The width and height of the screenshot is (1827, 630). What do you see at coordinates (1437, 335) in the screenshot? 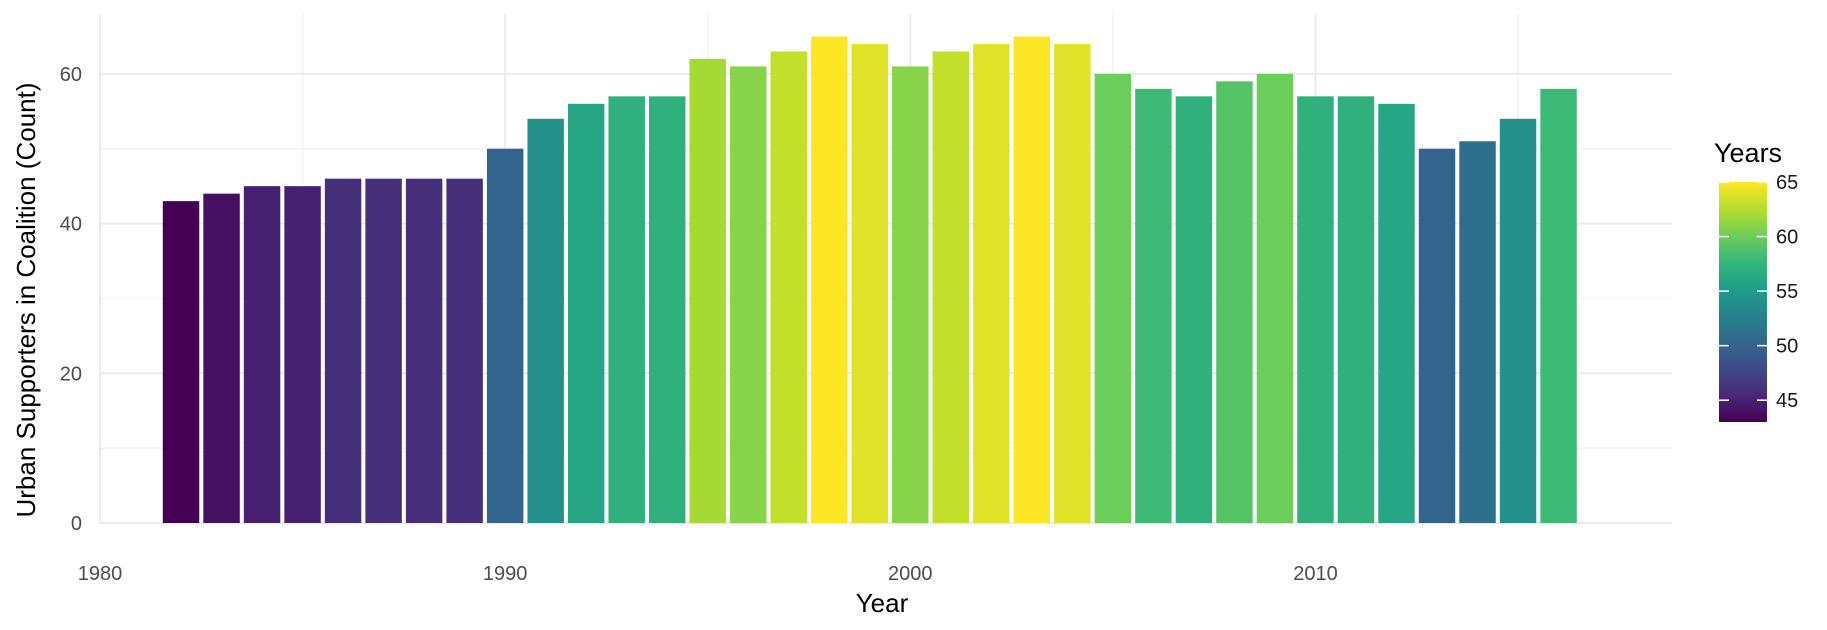
I see `bar-2013` at bounding box center [1437, 335].